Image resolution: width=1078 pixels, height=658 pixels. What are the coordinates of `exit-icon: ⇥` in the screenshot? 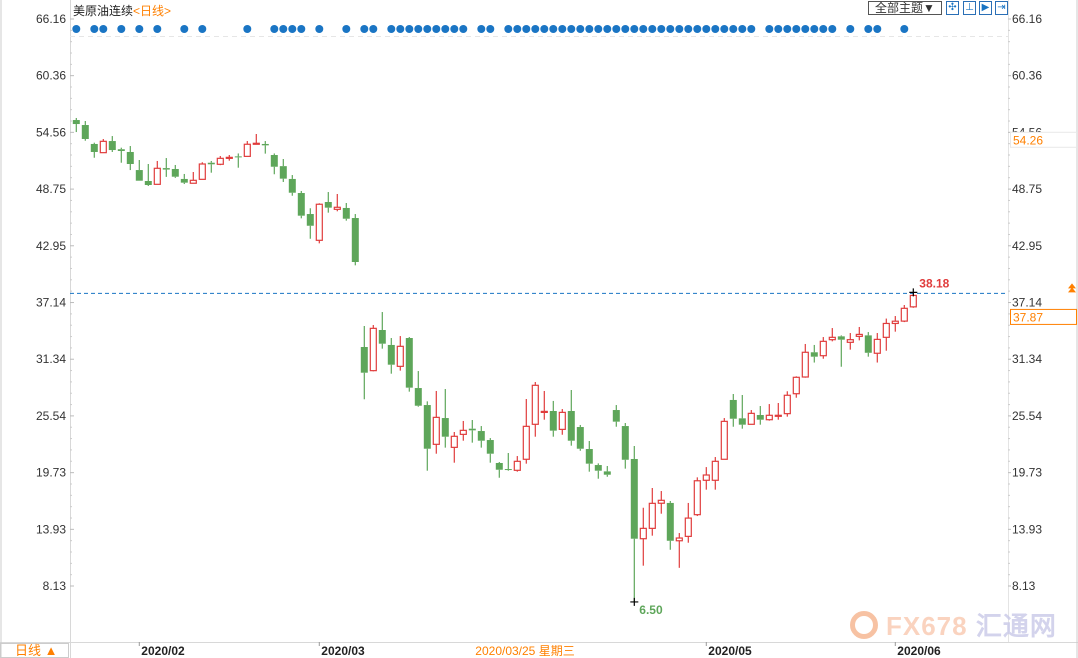 It's located at (1001, 8).